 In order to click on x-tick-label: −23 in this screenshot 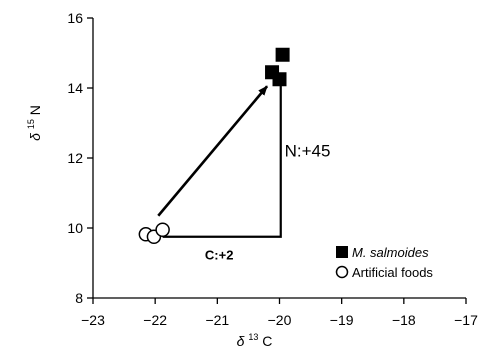, I will do `click(93, 320)`.